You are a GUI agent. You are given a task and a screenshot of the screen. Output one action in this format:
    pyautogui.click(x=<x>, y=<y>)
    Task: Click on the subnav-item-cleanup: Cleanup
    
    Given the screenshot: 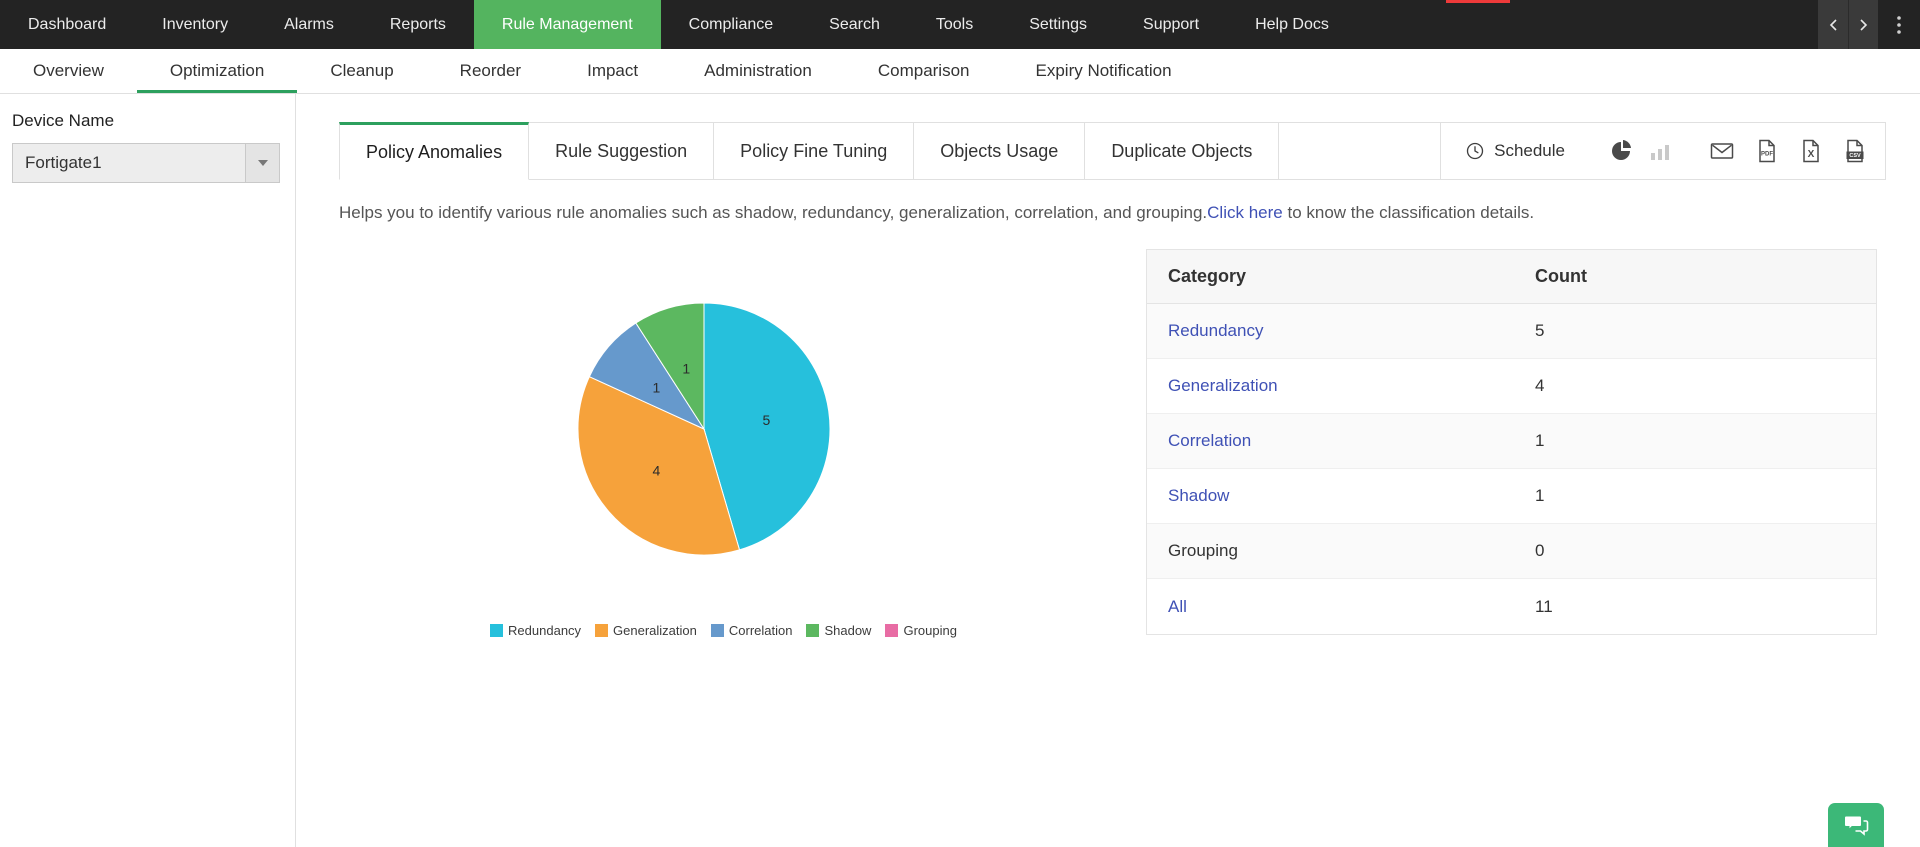 What is the action you would take?
    pyautogui.click(x=362, y=70)
    